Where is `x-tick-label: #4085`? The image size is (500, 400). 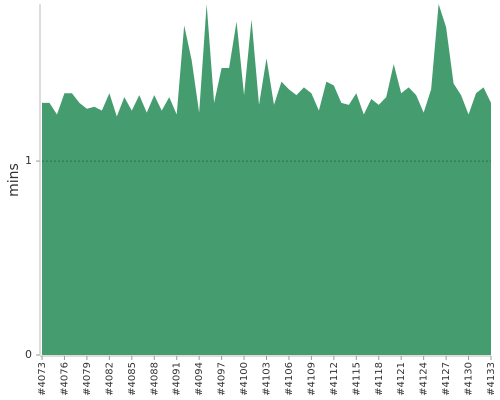
x-tick-label: #4085 is located at coordinates (132, 379).